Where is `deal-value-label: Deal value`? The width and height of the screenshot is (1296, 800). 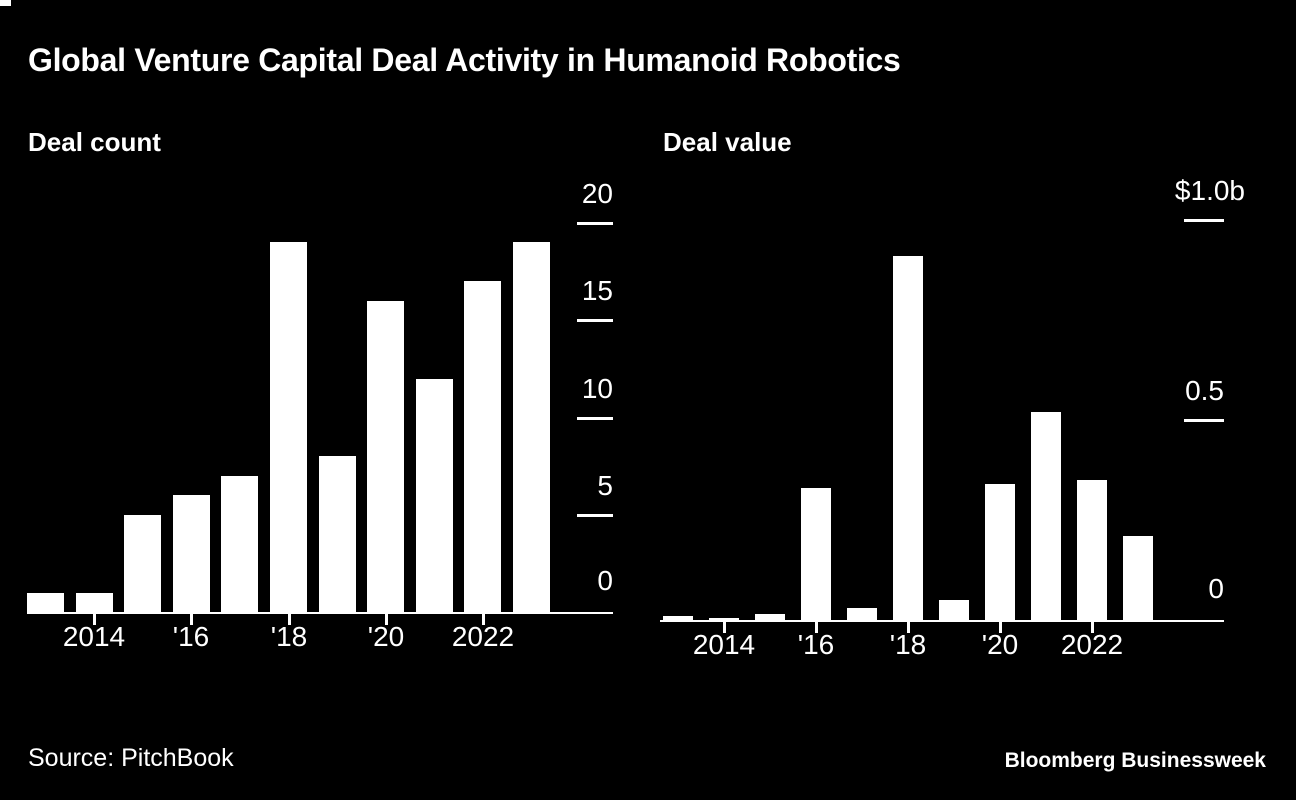
deal-value-label: Deal value is located at coordinates (727, 142).